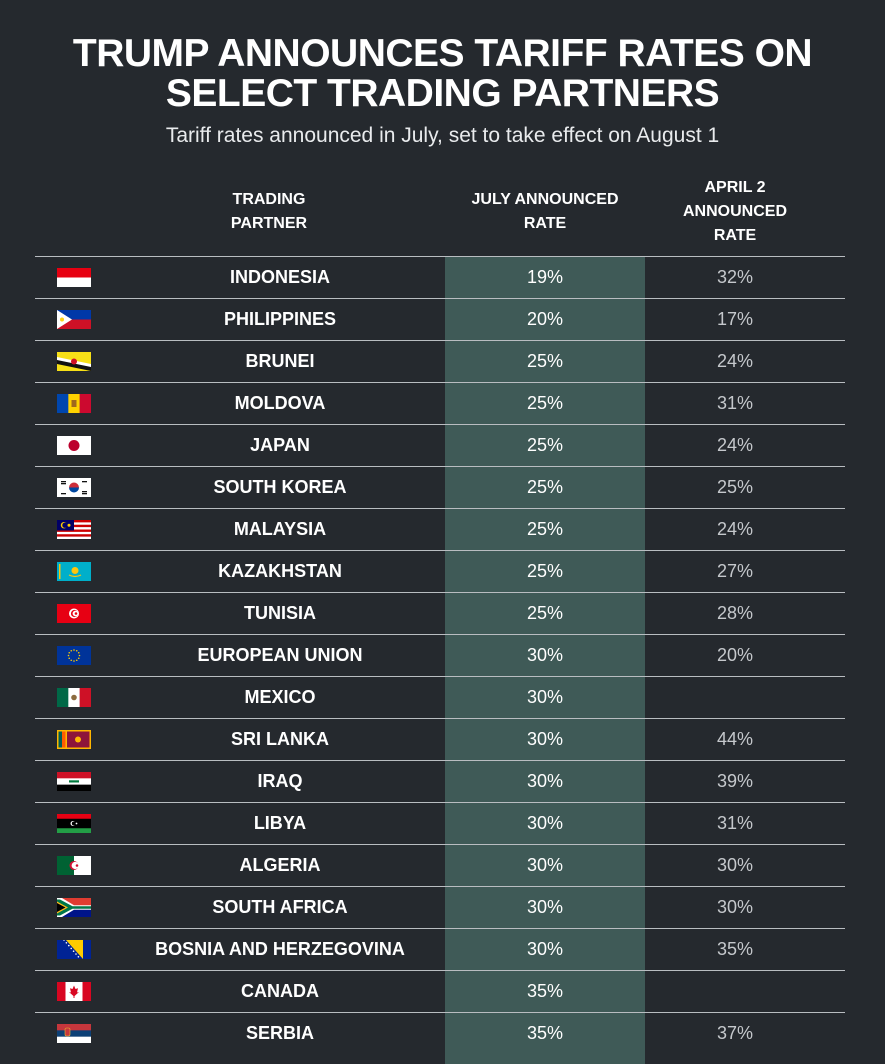 This screenshot has width=885, height=1064. I want to click on table-row: EUROPEAN UNION 30% 20%, so click(440, 655).